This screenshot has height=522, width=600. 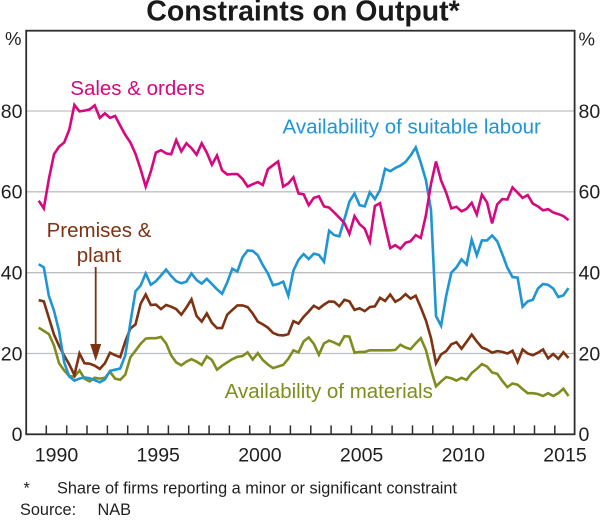 I want to click on svg-text: 2015, so click(x=565, y=456).